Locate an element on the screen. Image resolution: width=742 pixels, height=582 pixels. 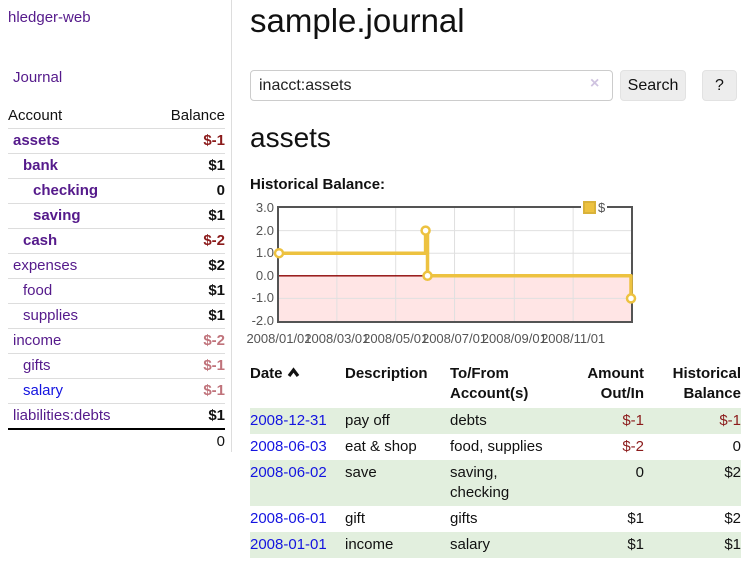
legend-series-label: $ is located at coordinates (602, 207).